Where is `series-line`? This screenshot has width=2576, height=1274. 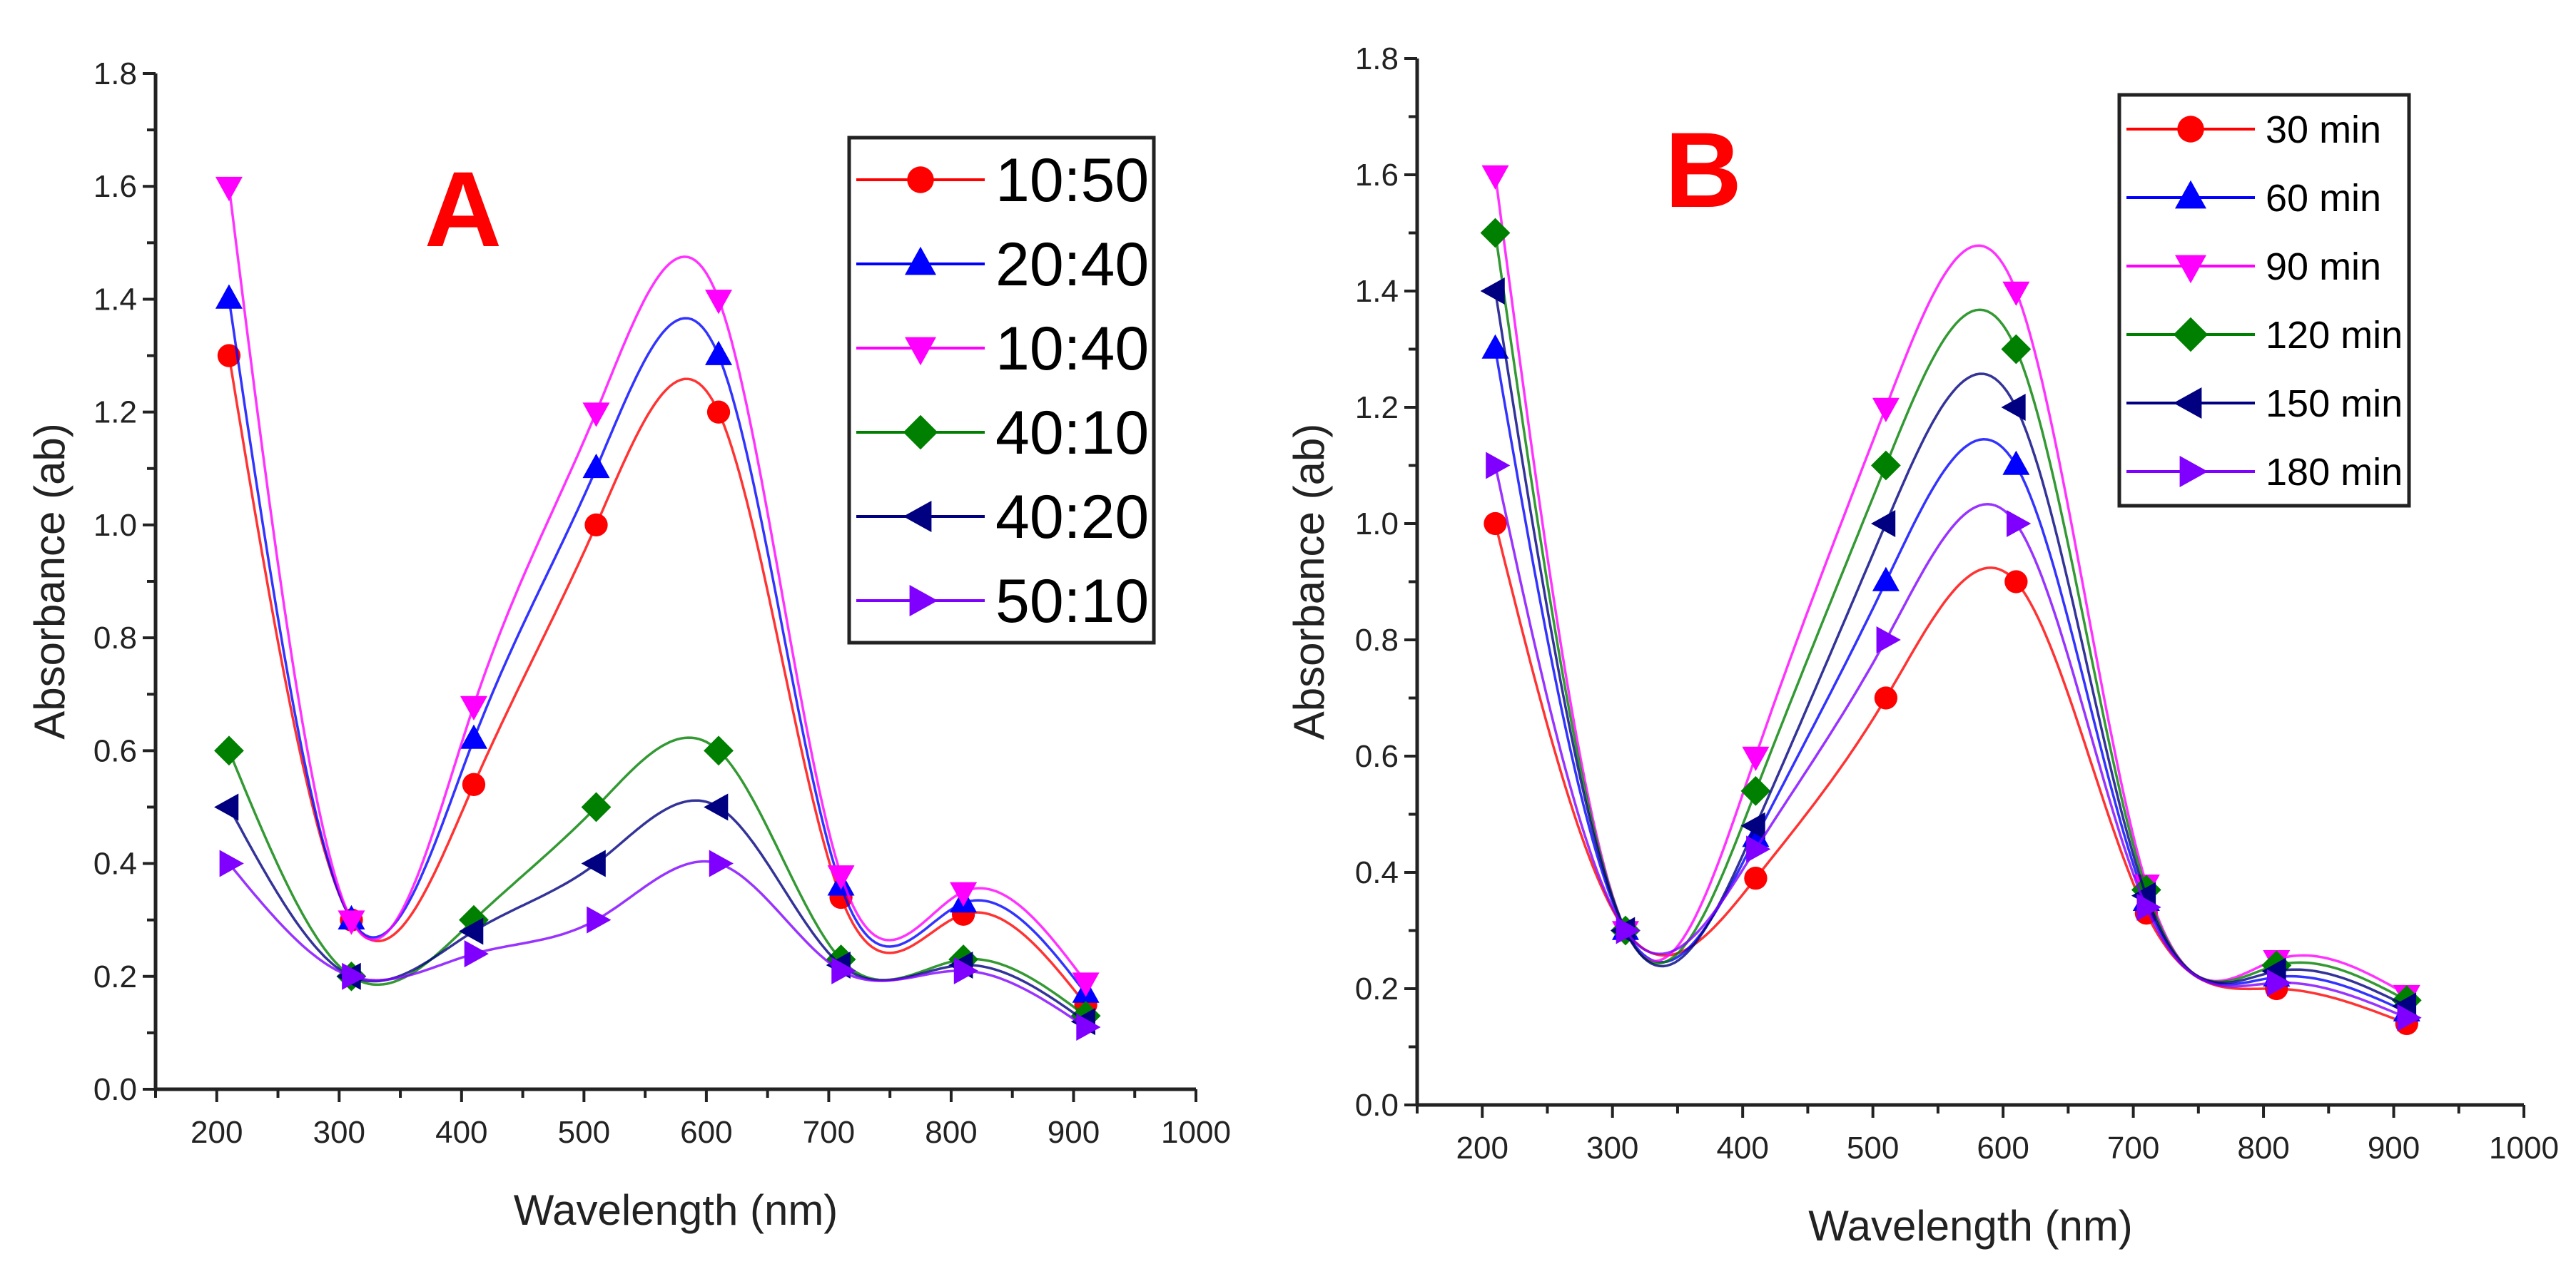
series-line is located at coordinates (656, 944).